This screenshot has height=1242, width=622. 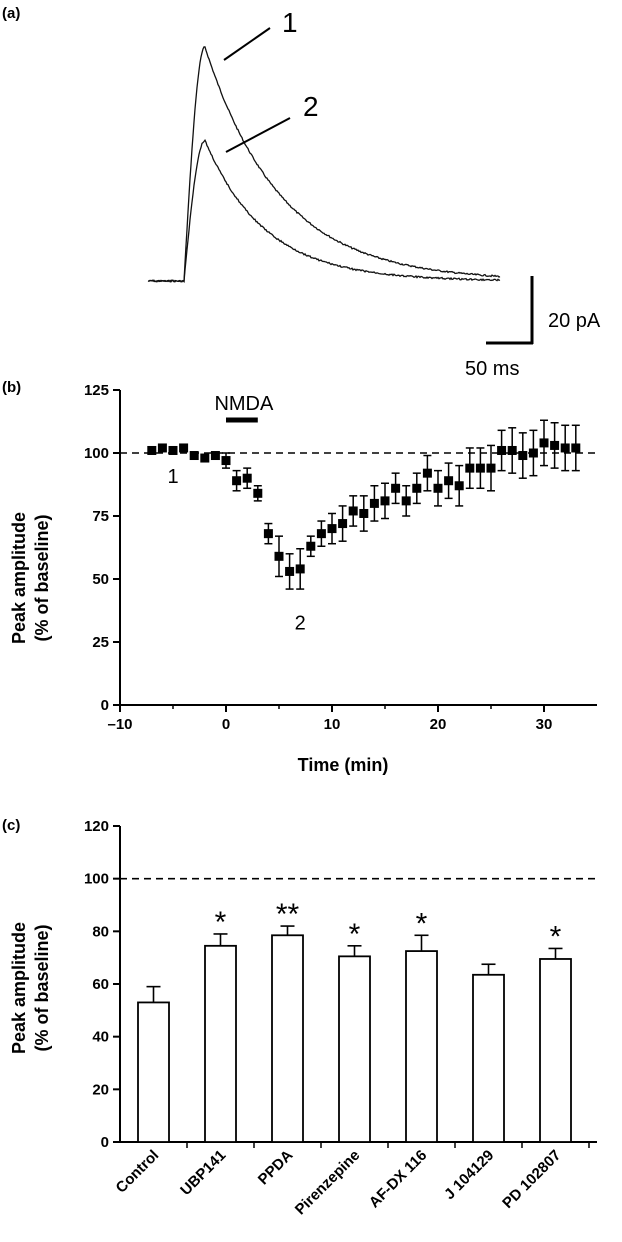 What do you see at coordinates (492, 369) in the screenshot?
I see `scale-bar-x-label: 50 ms` at bounding box center [492, 369].